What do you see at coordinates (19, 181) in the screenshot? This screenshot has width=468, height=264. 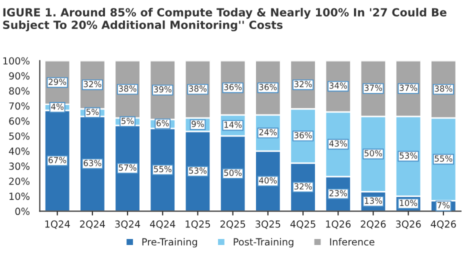 I see `y-tick-label: 20%` at bounding box center [19, 181].